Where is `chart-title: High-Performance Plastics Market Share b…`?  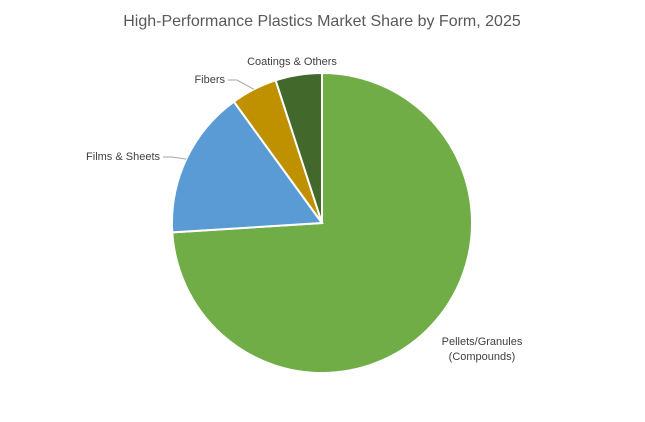 chart-title: High-Performance Plastics Market Share b… is located at coordinates (322, 21).